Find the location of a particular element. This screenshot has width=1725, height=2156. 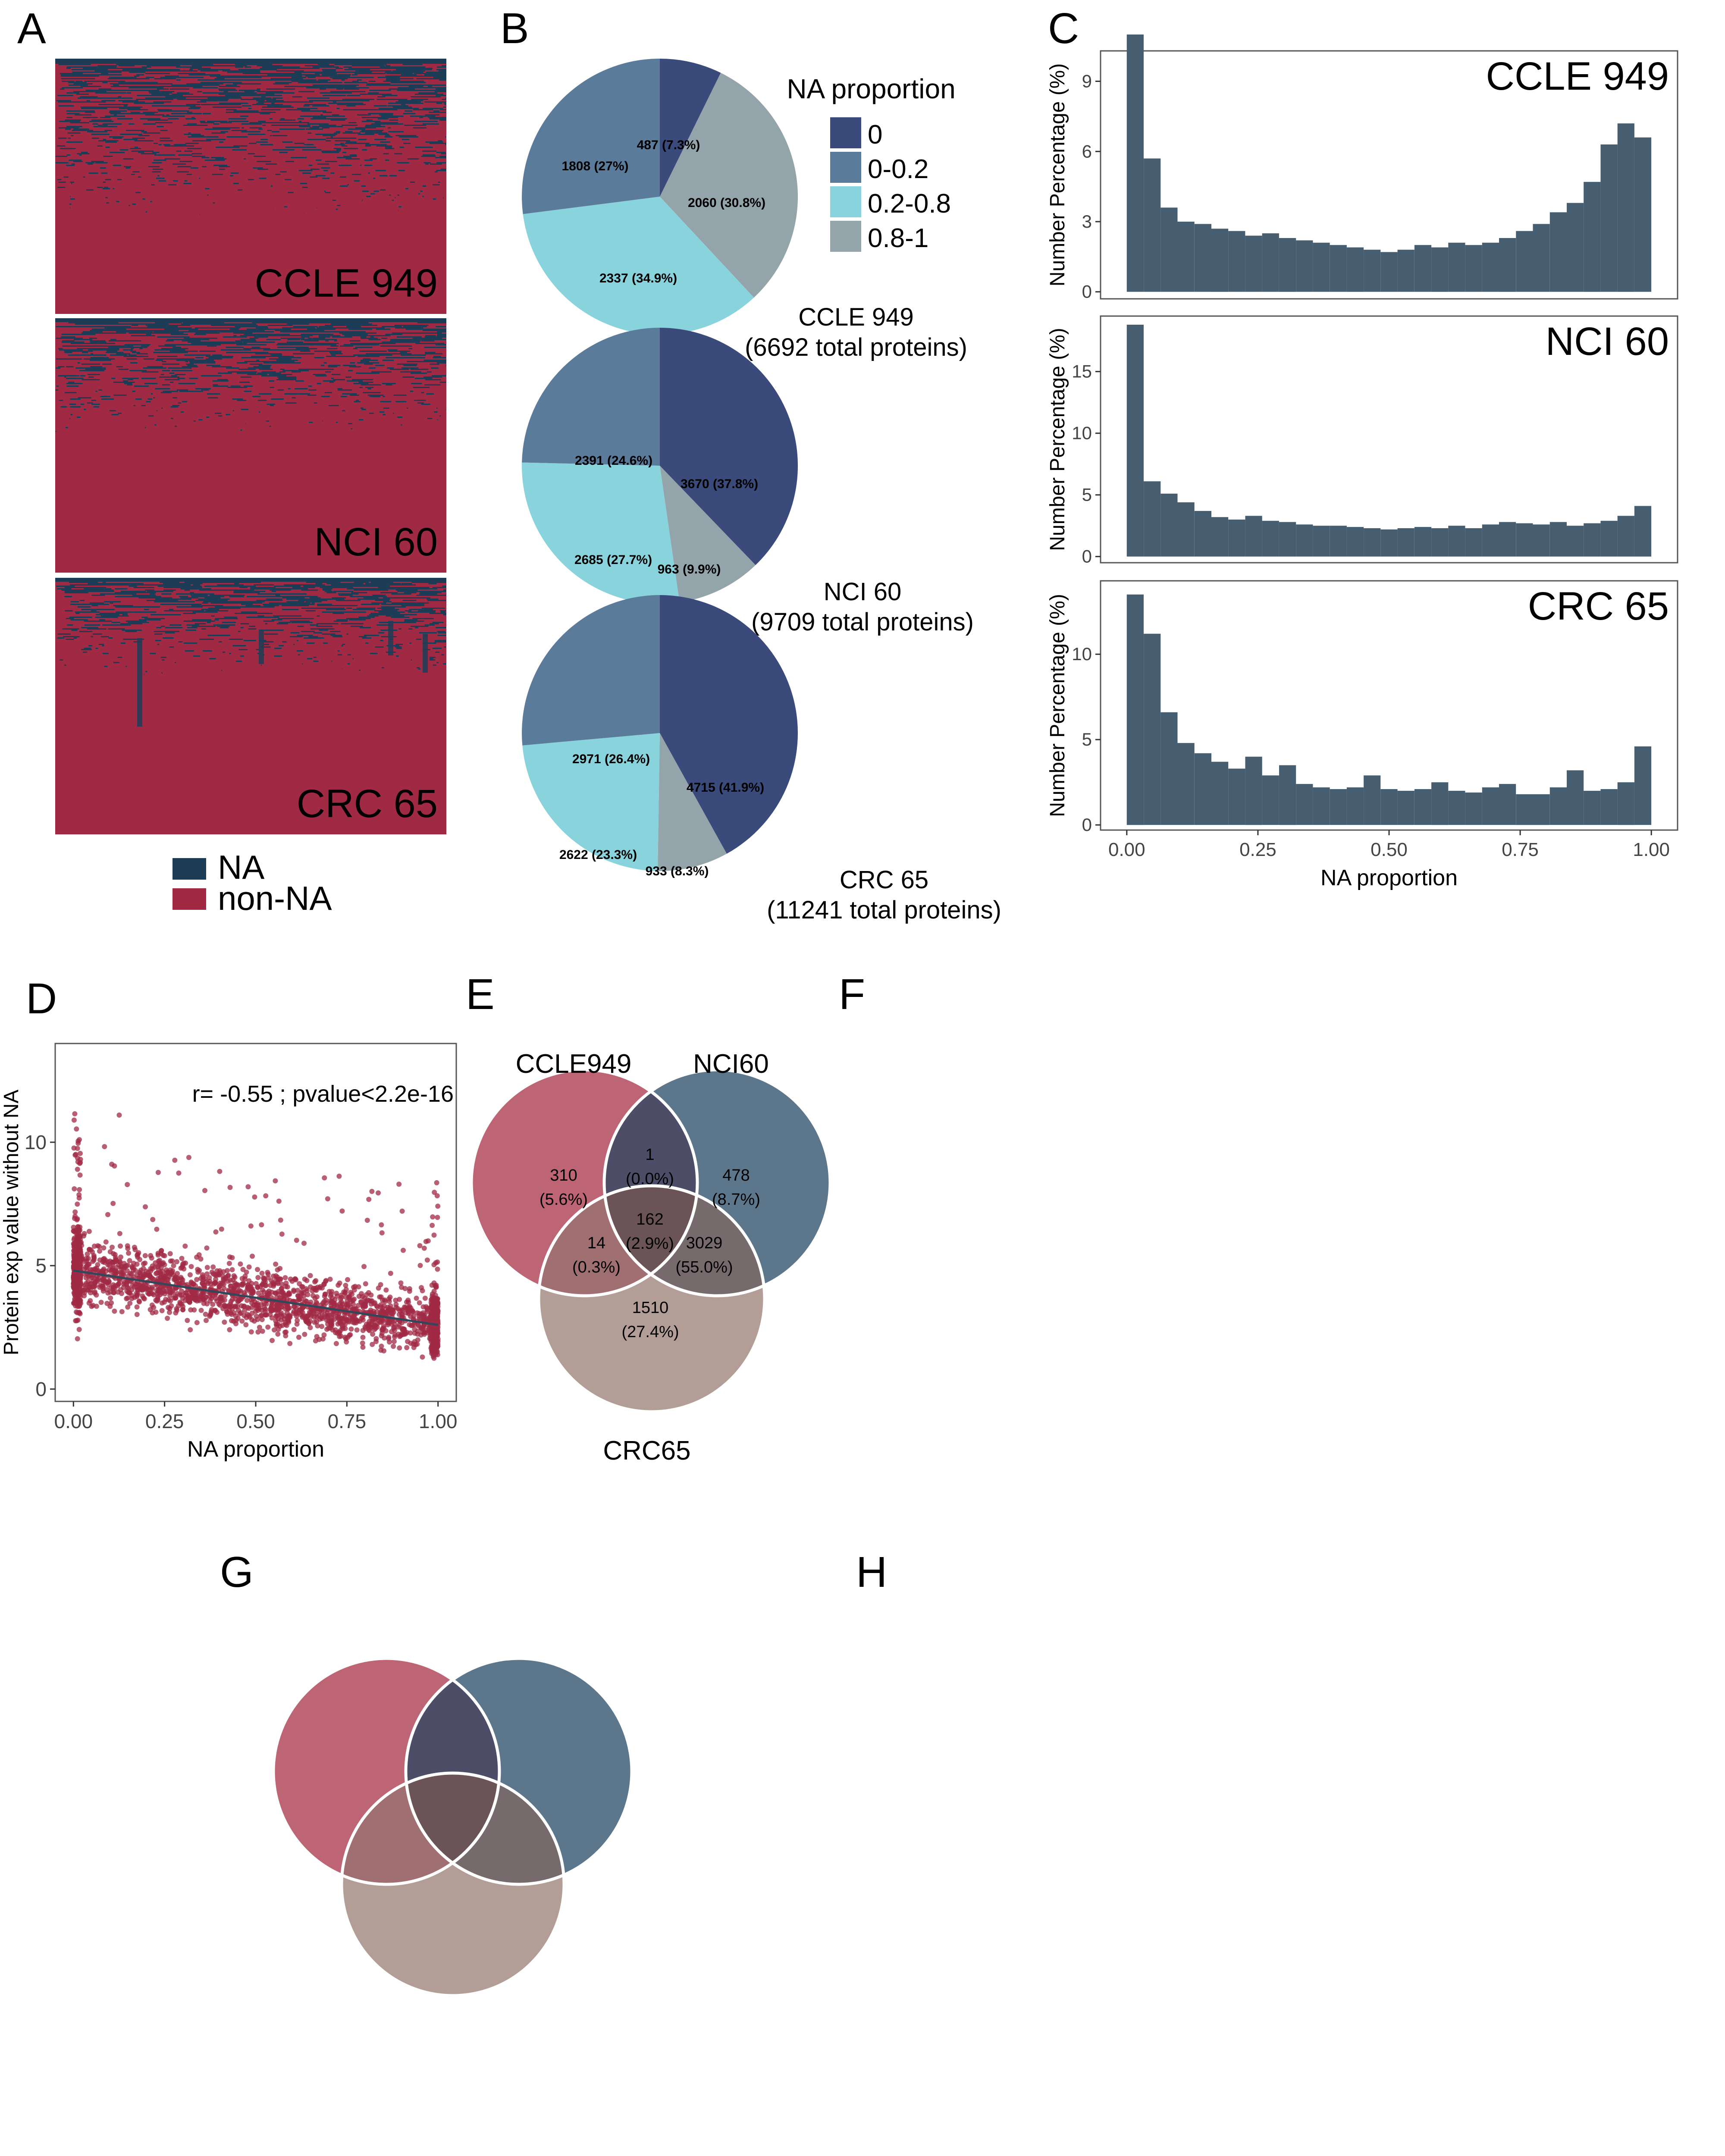

slice-label: 2971 (26.4%) is located at coordinates (611, 759).